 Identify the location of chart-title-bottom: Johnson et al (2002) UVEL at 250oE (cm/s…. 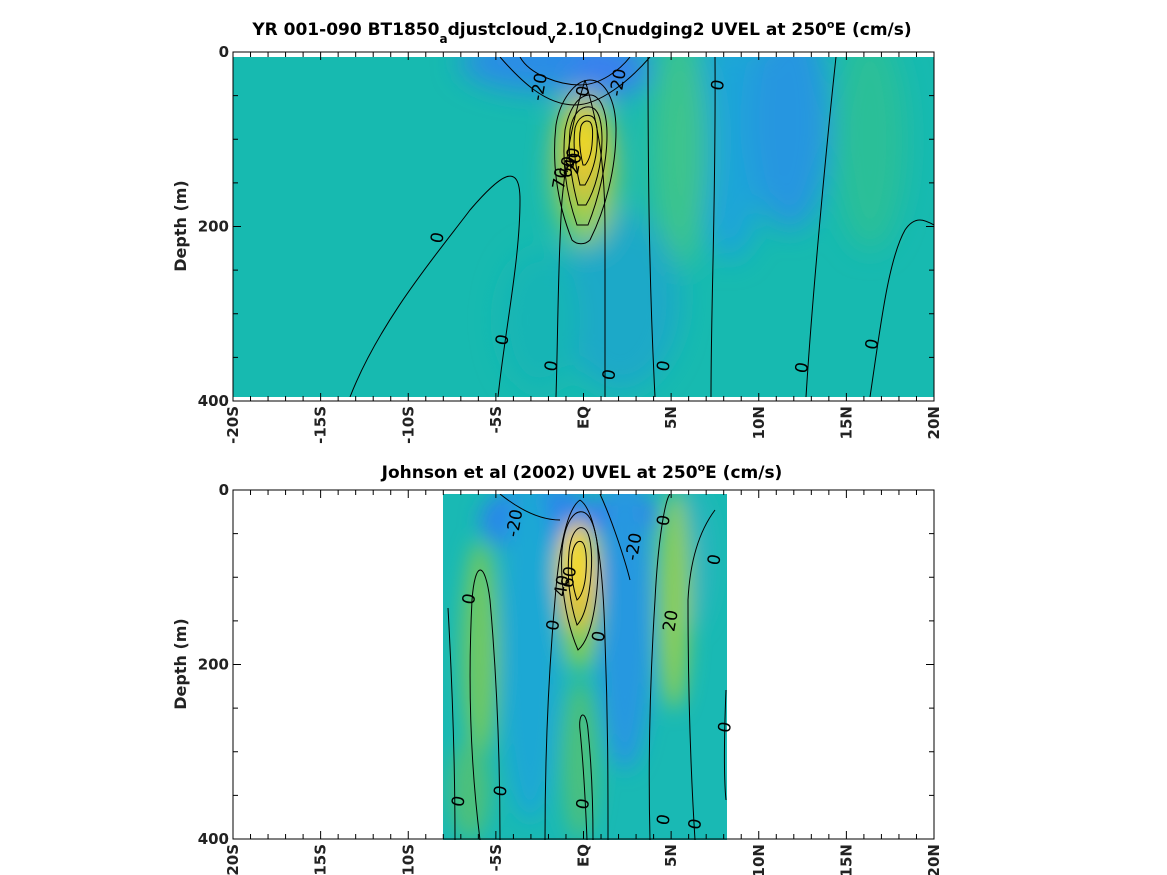
(582, 472).